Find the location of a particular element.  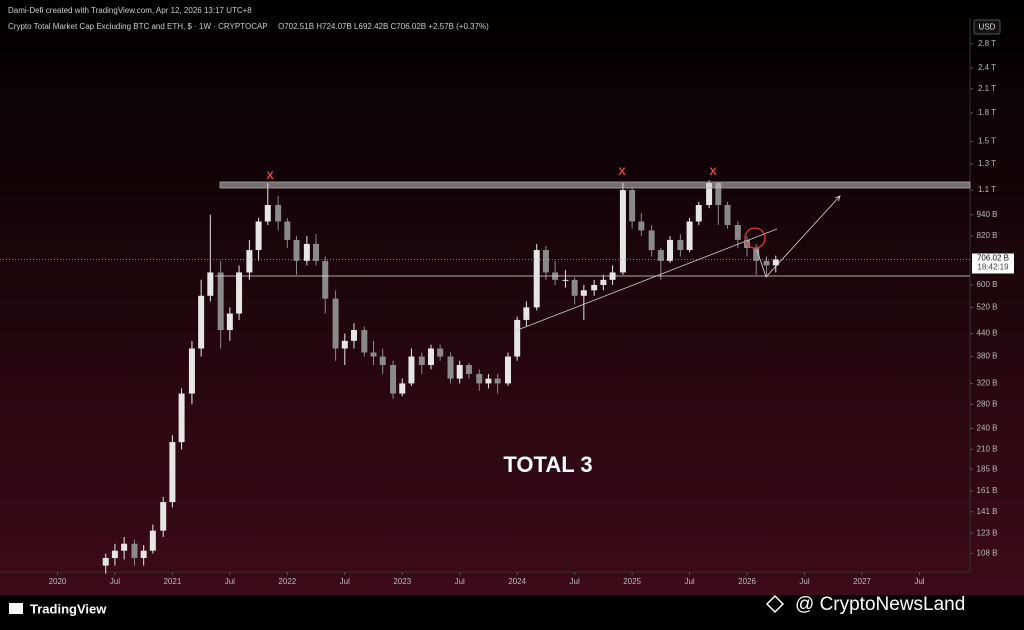

last-price-bg is located at coordinates (993, 263).